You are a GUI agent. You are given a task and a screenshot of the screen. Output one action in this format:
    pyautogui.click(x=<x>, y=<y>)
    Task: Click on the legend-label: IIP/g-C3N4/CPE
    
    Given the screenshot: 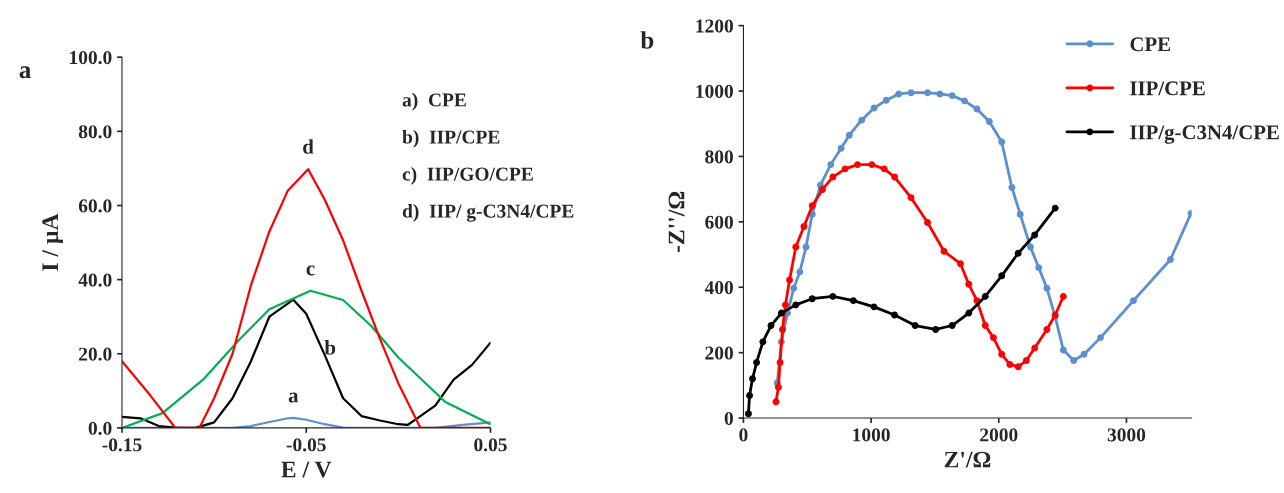 What is the action you would take?
    pyautogui.click(x=1204, y=134)
    